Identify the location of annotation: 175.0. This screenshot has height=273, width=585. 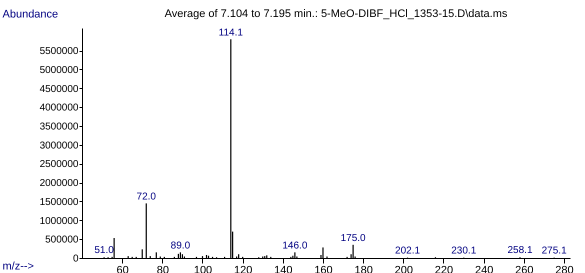
(353, 238).